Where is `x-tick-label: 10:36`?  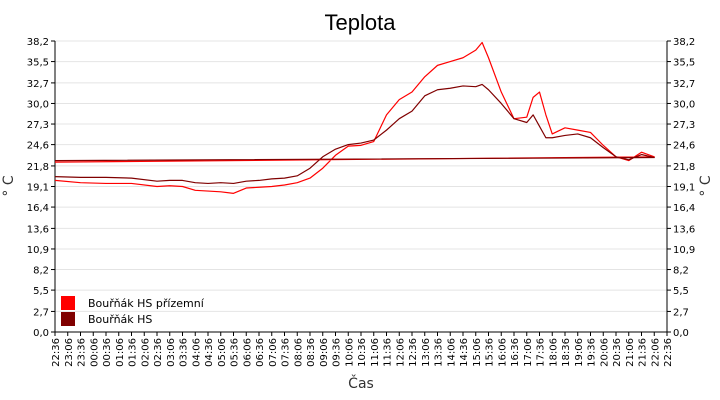
x-tick-label: 10:36 is located at coordinates (362, 352).